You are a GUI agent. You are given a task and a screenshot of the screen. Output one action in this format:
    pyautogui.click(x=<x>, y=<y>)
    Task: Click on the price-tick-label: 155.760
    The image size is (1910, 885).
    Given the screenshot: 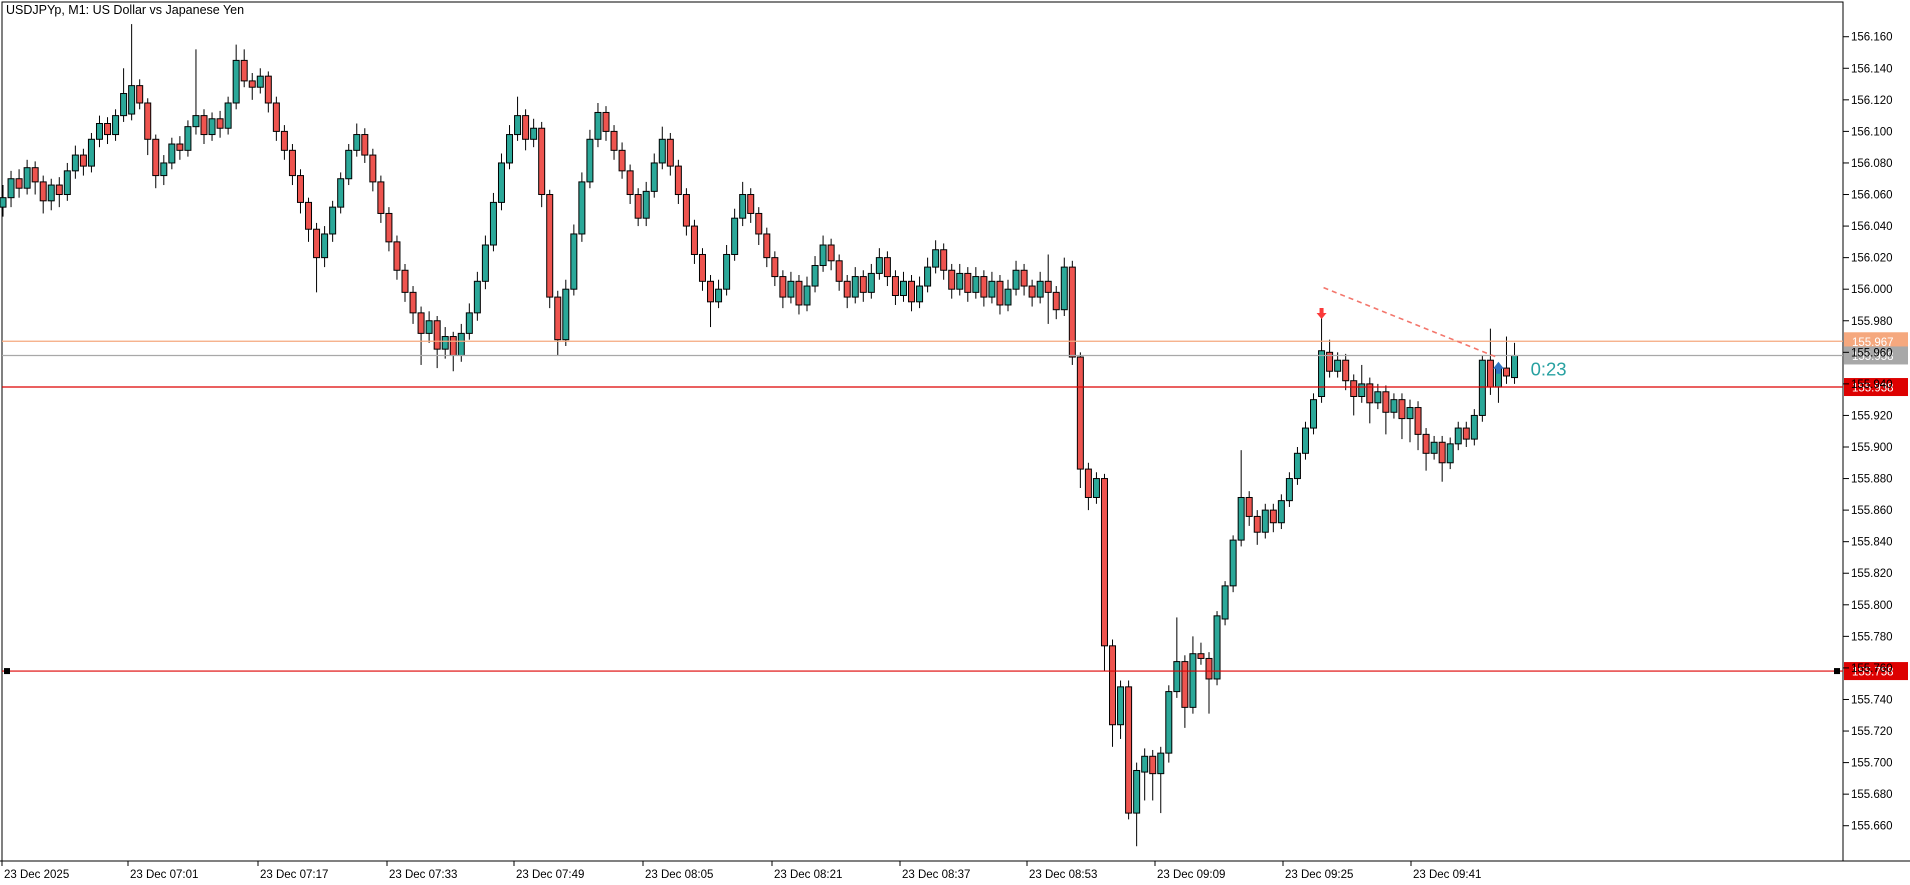 What is the action you would take?
    pyautogui.click(x=1872, y=669)
    